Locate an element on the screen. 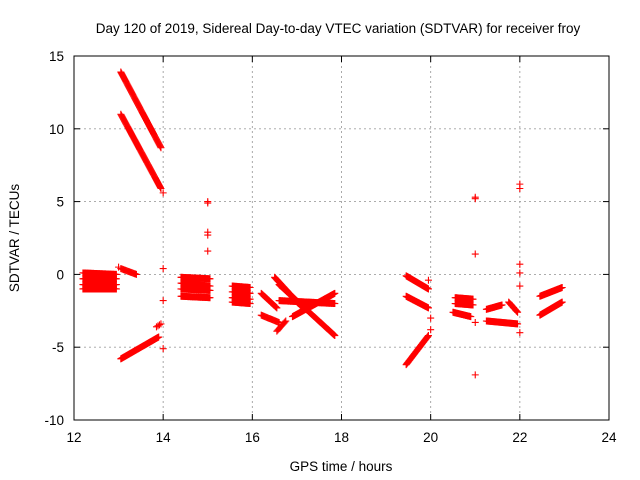 The width and height of the screenshot is (640, 480). x-tick-label: 20 is located at coordinates (430, 437).